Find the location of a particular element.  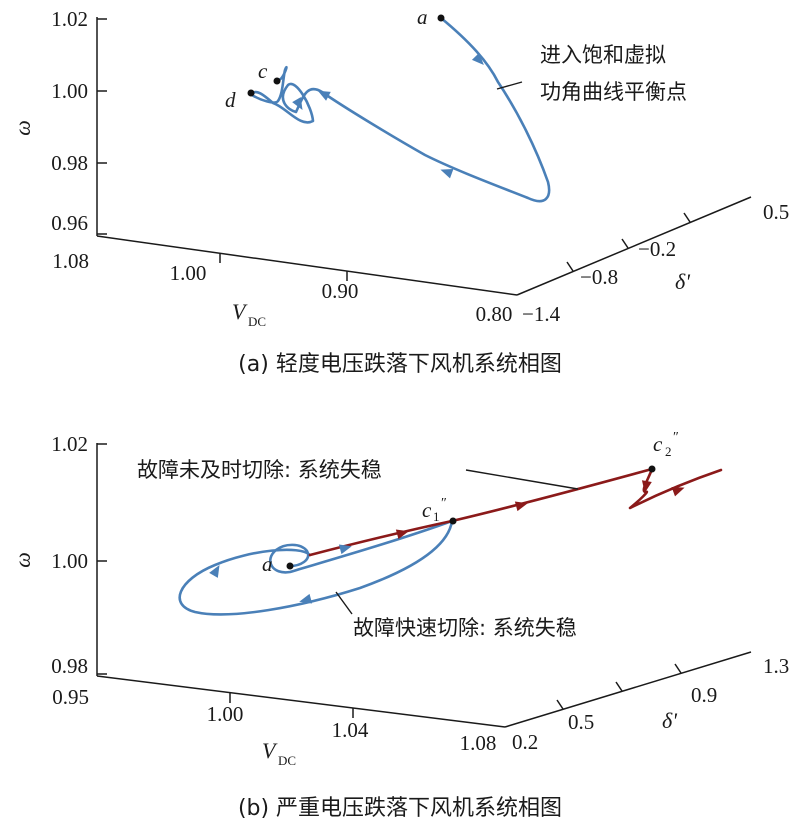

panel-a-annotation-line-1: 进入饱和虚拟 is located at coordinates (603, 55).